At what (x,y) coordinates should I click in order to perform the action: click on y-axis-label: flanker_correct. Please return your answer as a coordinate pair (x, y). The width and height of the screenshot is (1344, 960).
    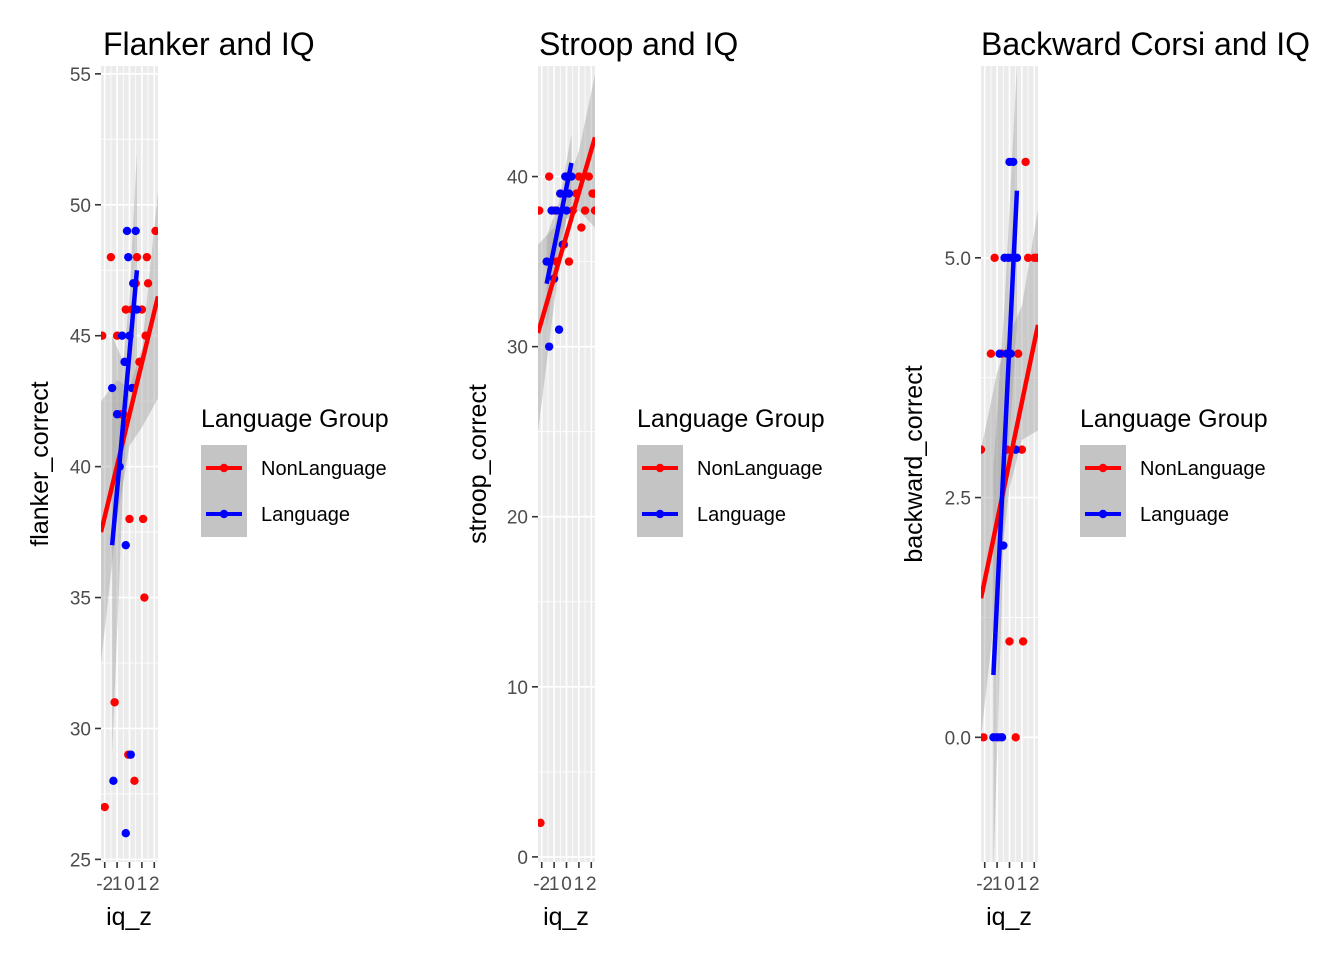
    Looking at the image, I should click on (40, 463).